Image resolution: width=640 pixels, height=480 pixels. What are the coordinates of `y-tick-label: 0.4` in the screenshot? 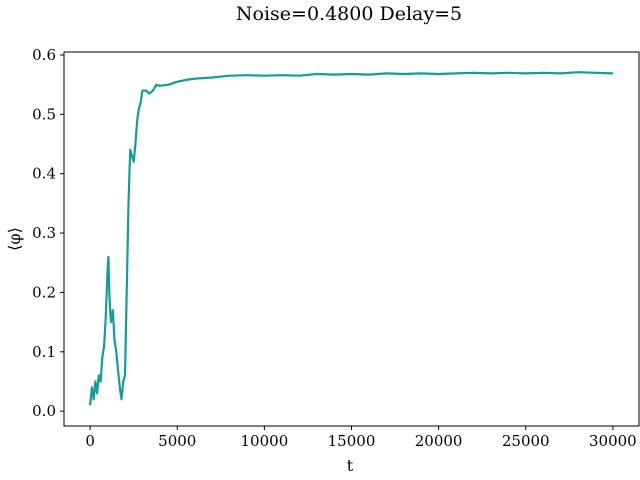 It's located at (44, 174).